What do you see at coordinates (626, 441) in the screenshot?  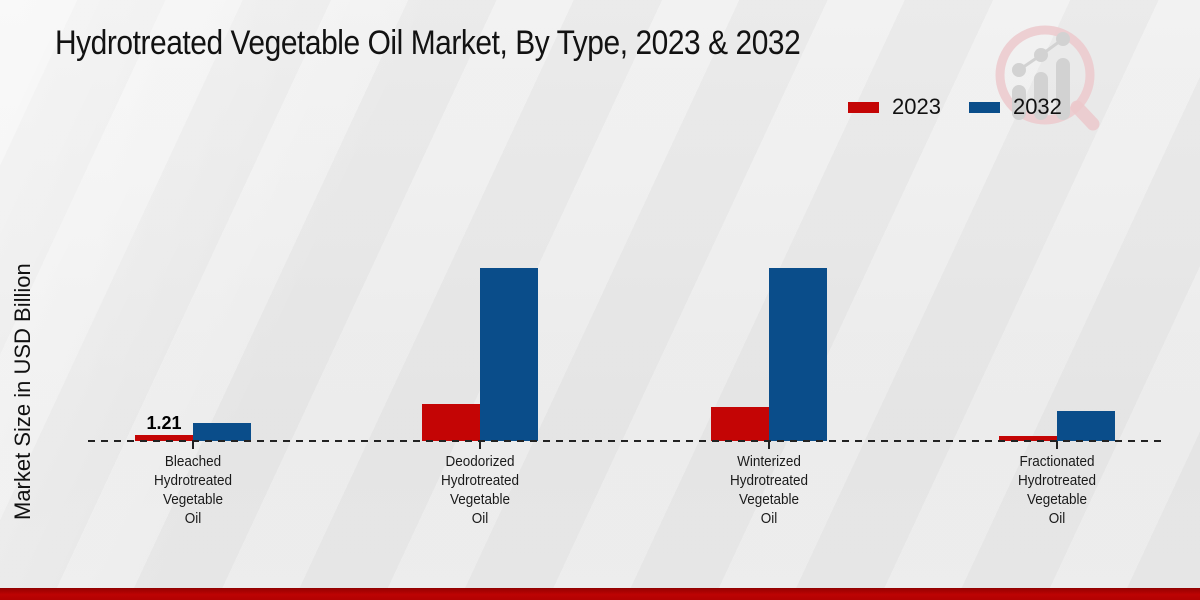 I see `x-axis-line` at bounding box center [626, 441].